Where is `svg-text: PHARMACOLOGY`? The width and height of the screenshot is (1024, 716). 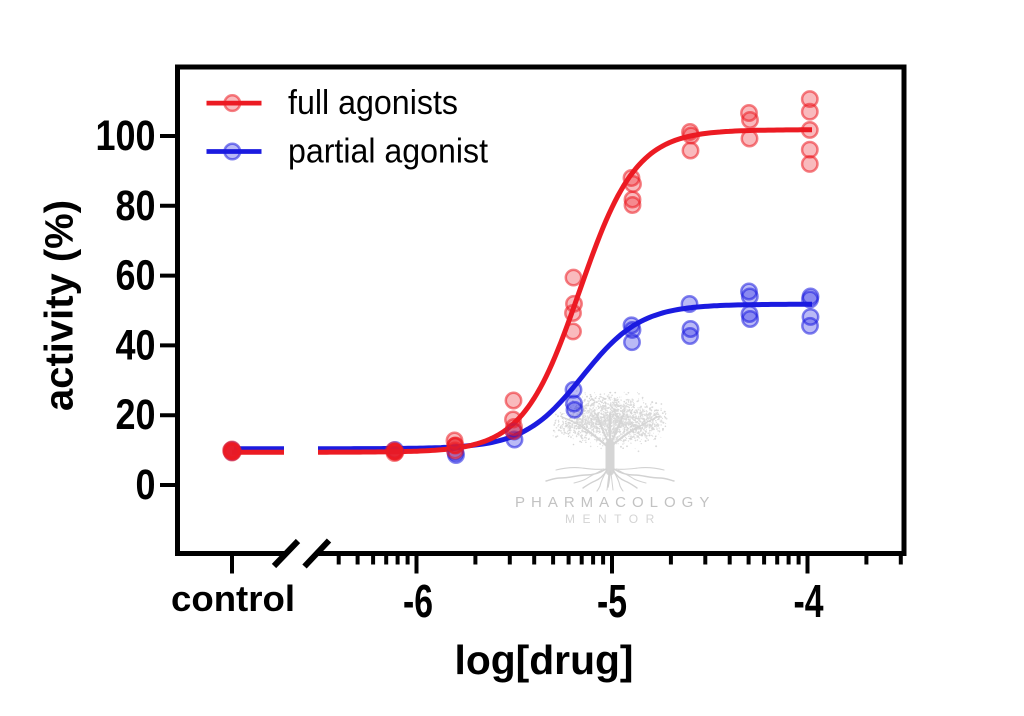
svg-text: PHARMACOLOGY is located at coordinates (615, 502).